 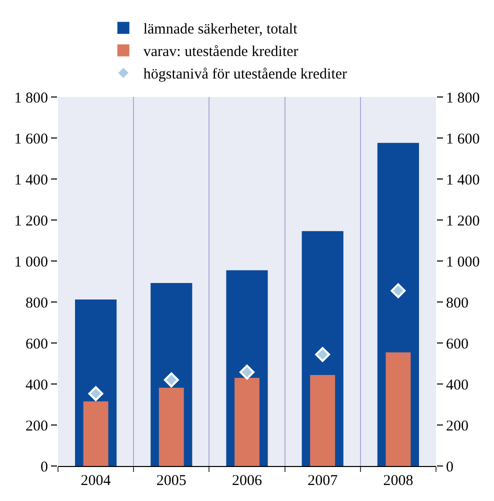 I want to click on y-tick-label: 1 000, so click(x=31, y=262).